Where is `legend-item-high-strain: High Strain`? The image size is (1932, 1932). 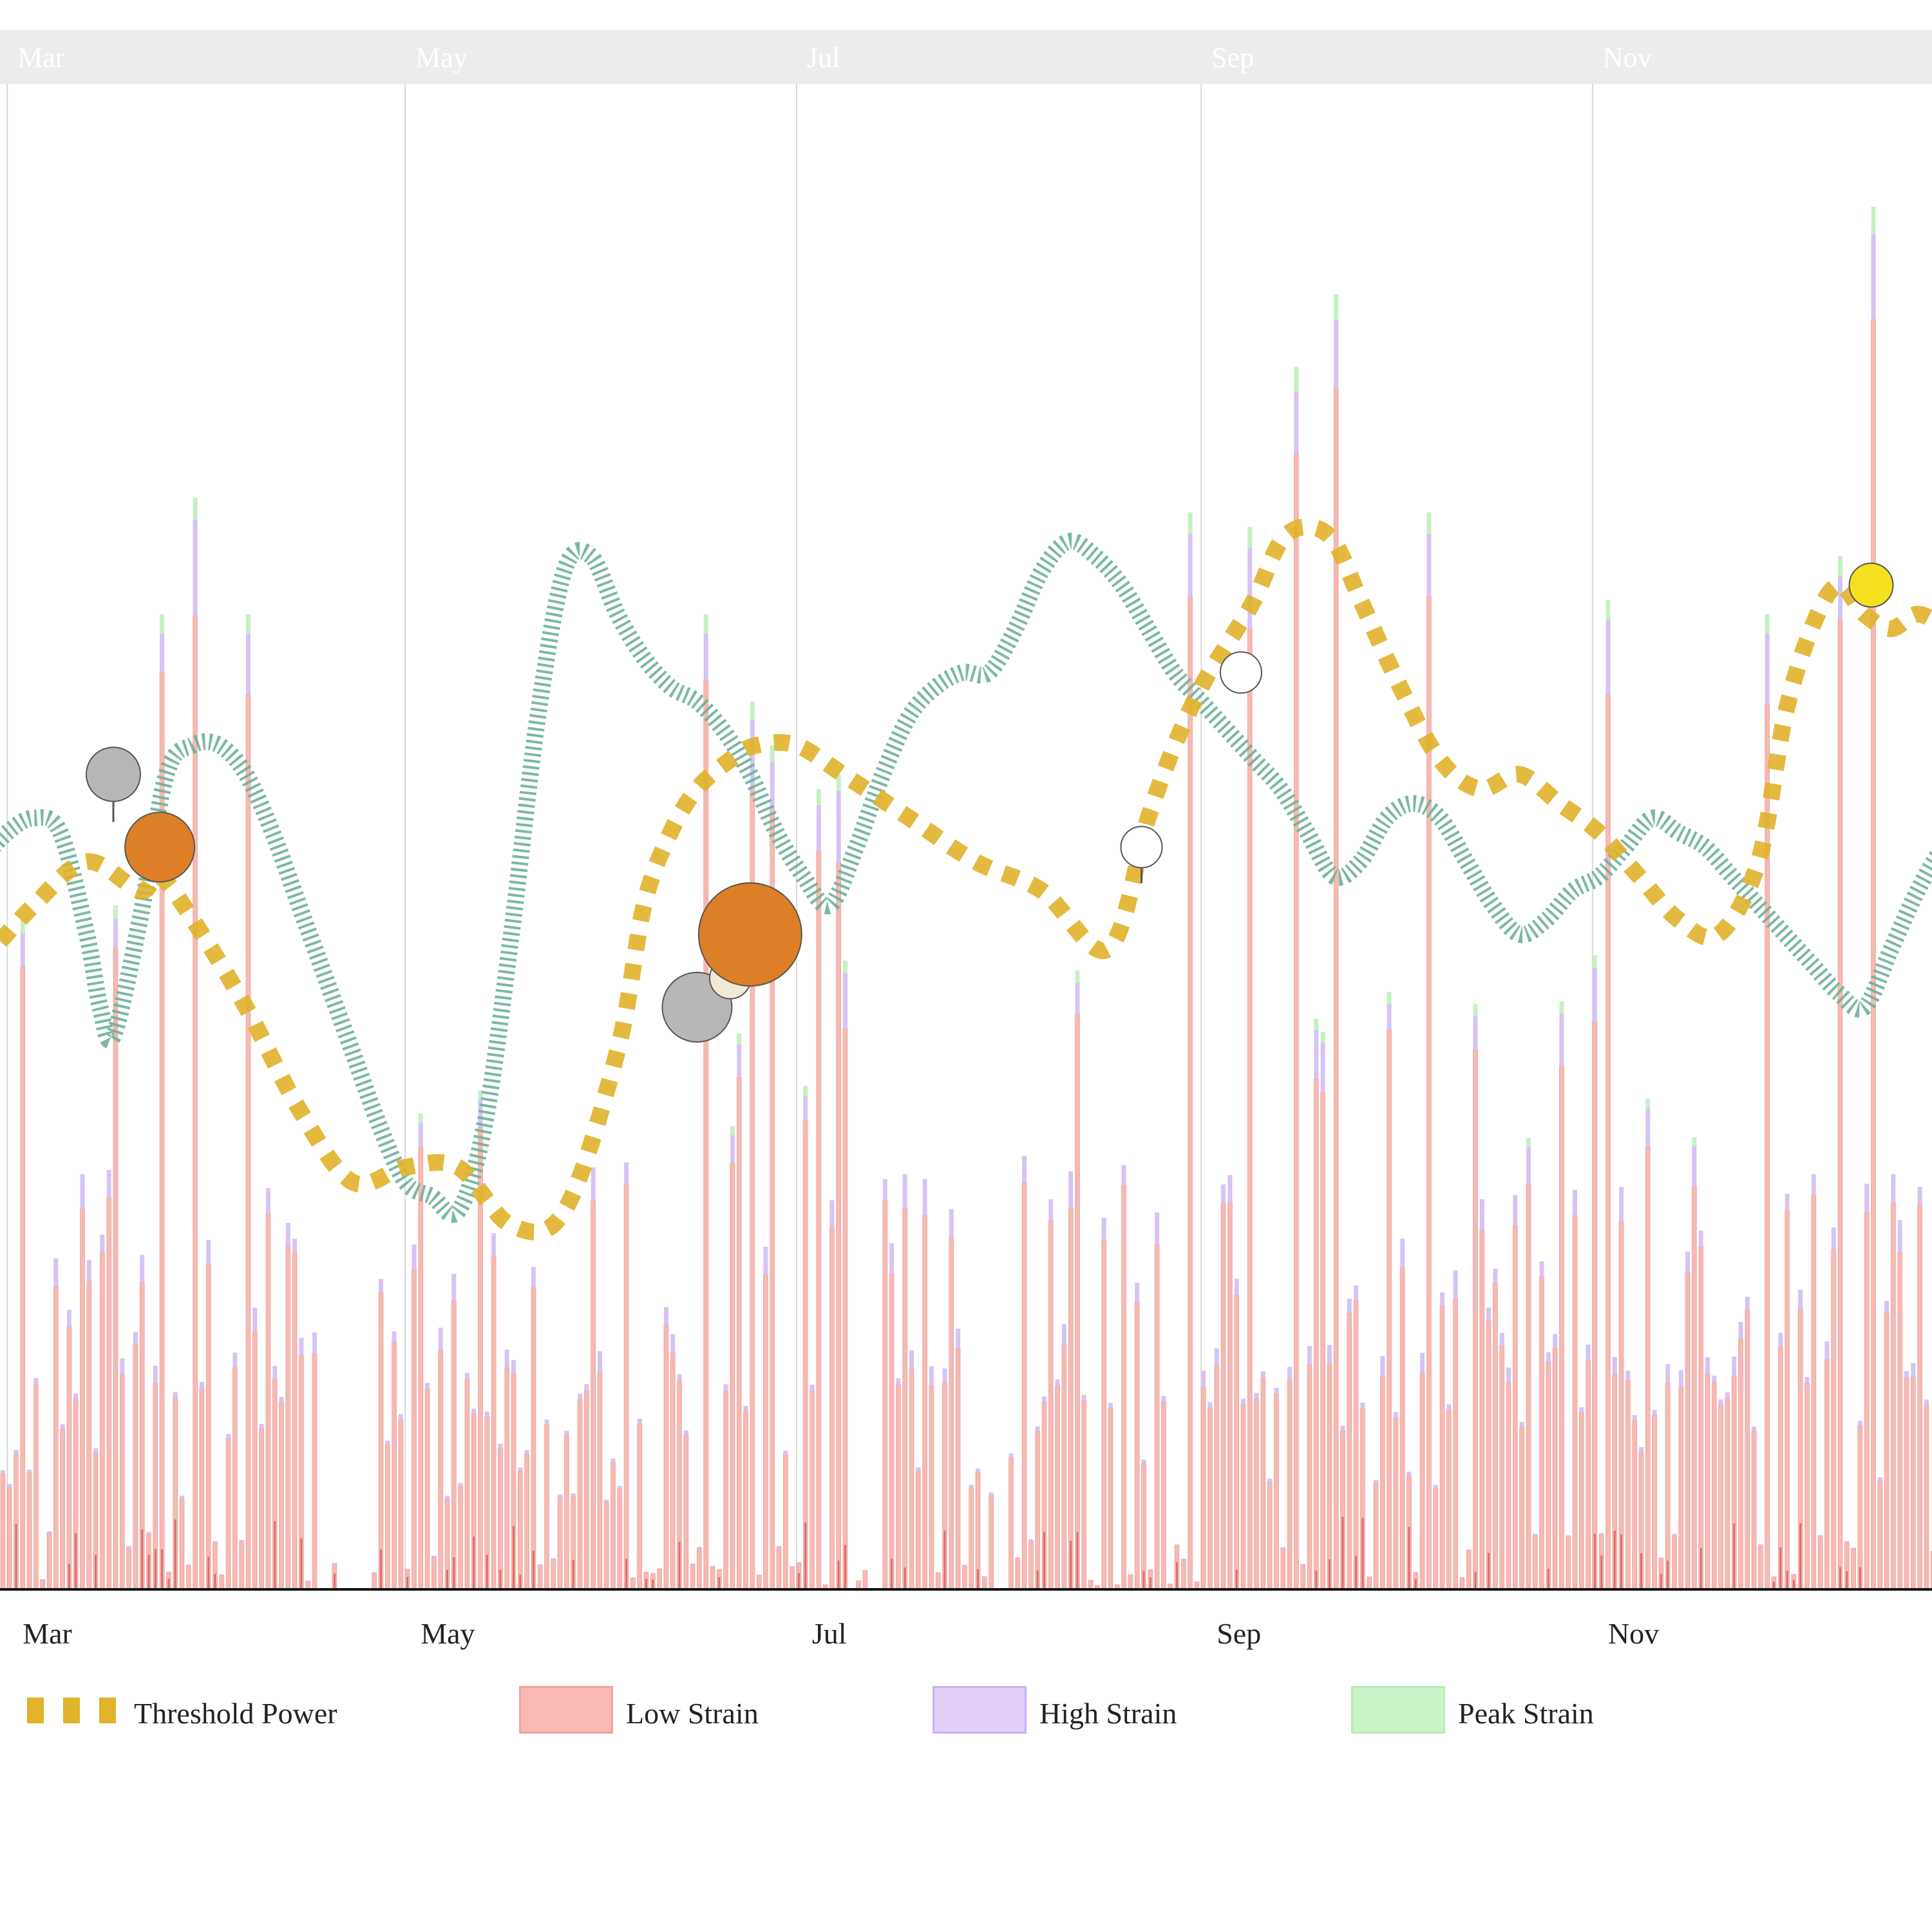 legend-item-high-strain: High Strain is located at coordinates (1068, 1712).